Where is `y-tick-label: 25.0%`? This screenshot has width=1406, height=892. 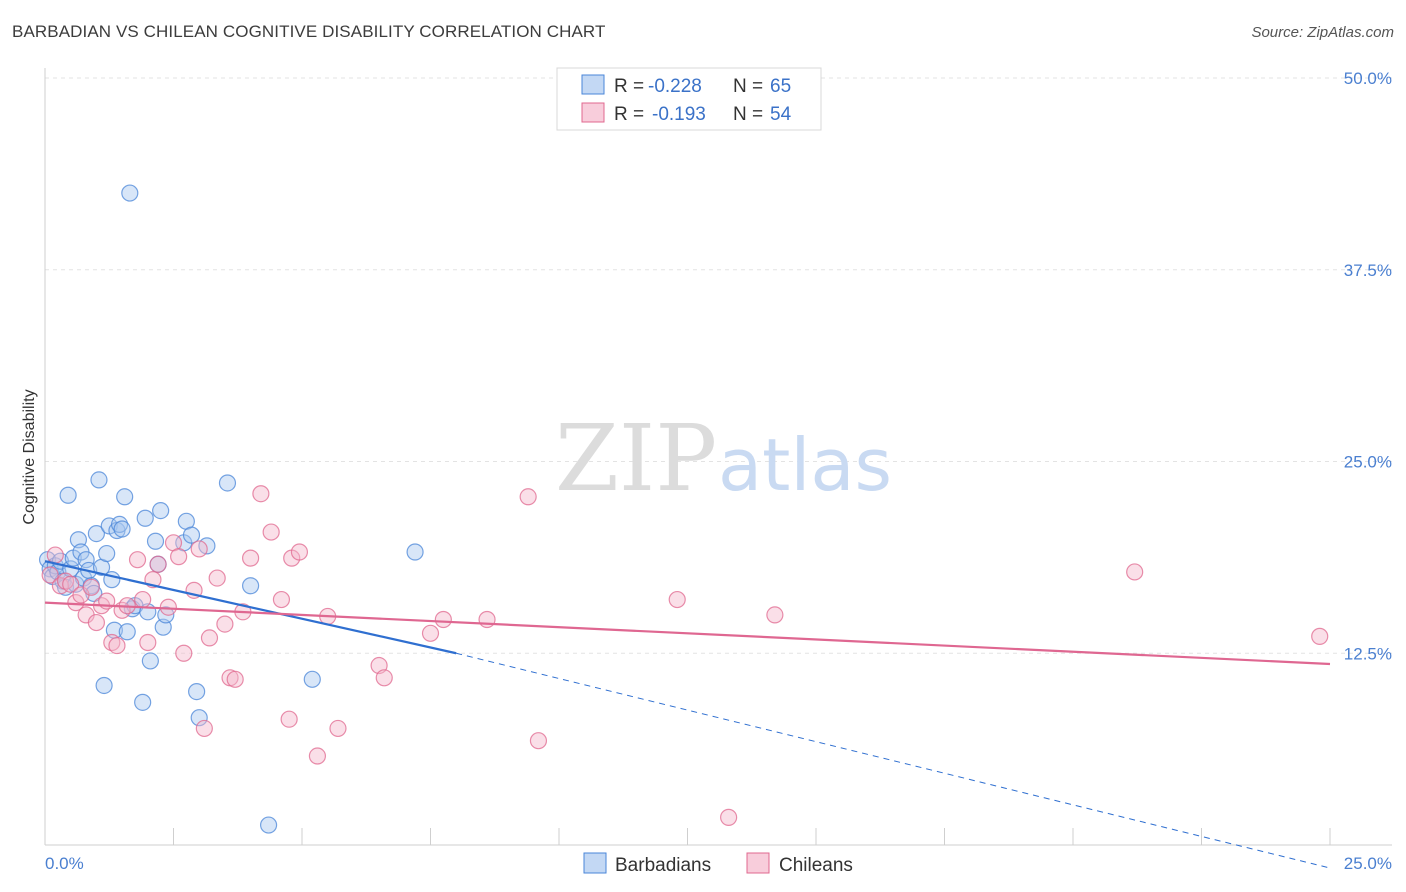
y-tick-label: 25.0% is located at coordinates (1368, 462).